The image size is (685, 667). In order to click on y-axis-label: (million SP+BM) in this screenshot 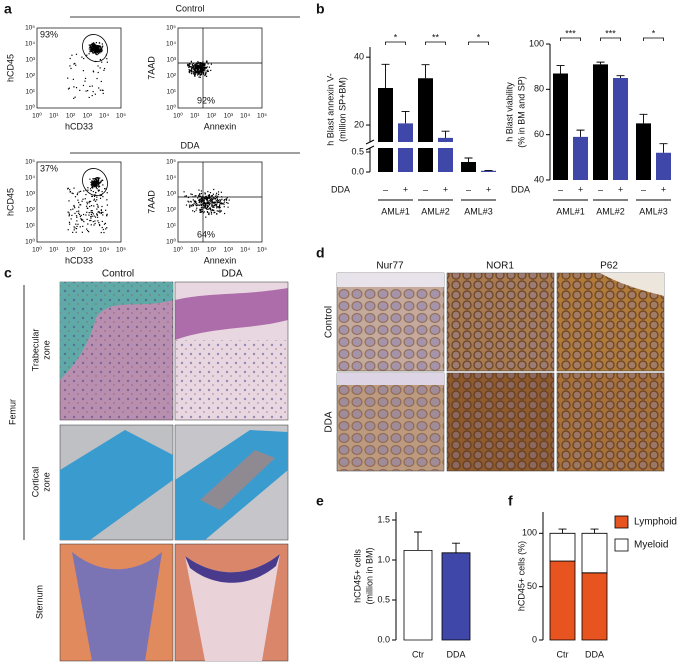, I will do `click(342, 109)`.